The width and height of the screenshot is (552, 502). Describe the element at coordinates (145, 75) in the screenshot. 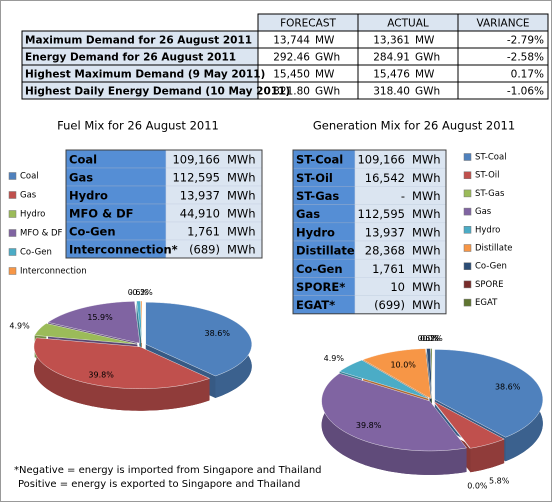

I see `text: Highest Maximum Demand (9 May 2011)` at that location.